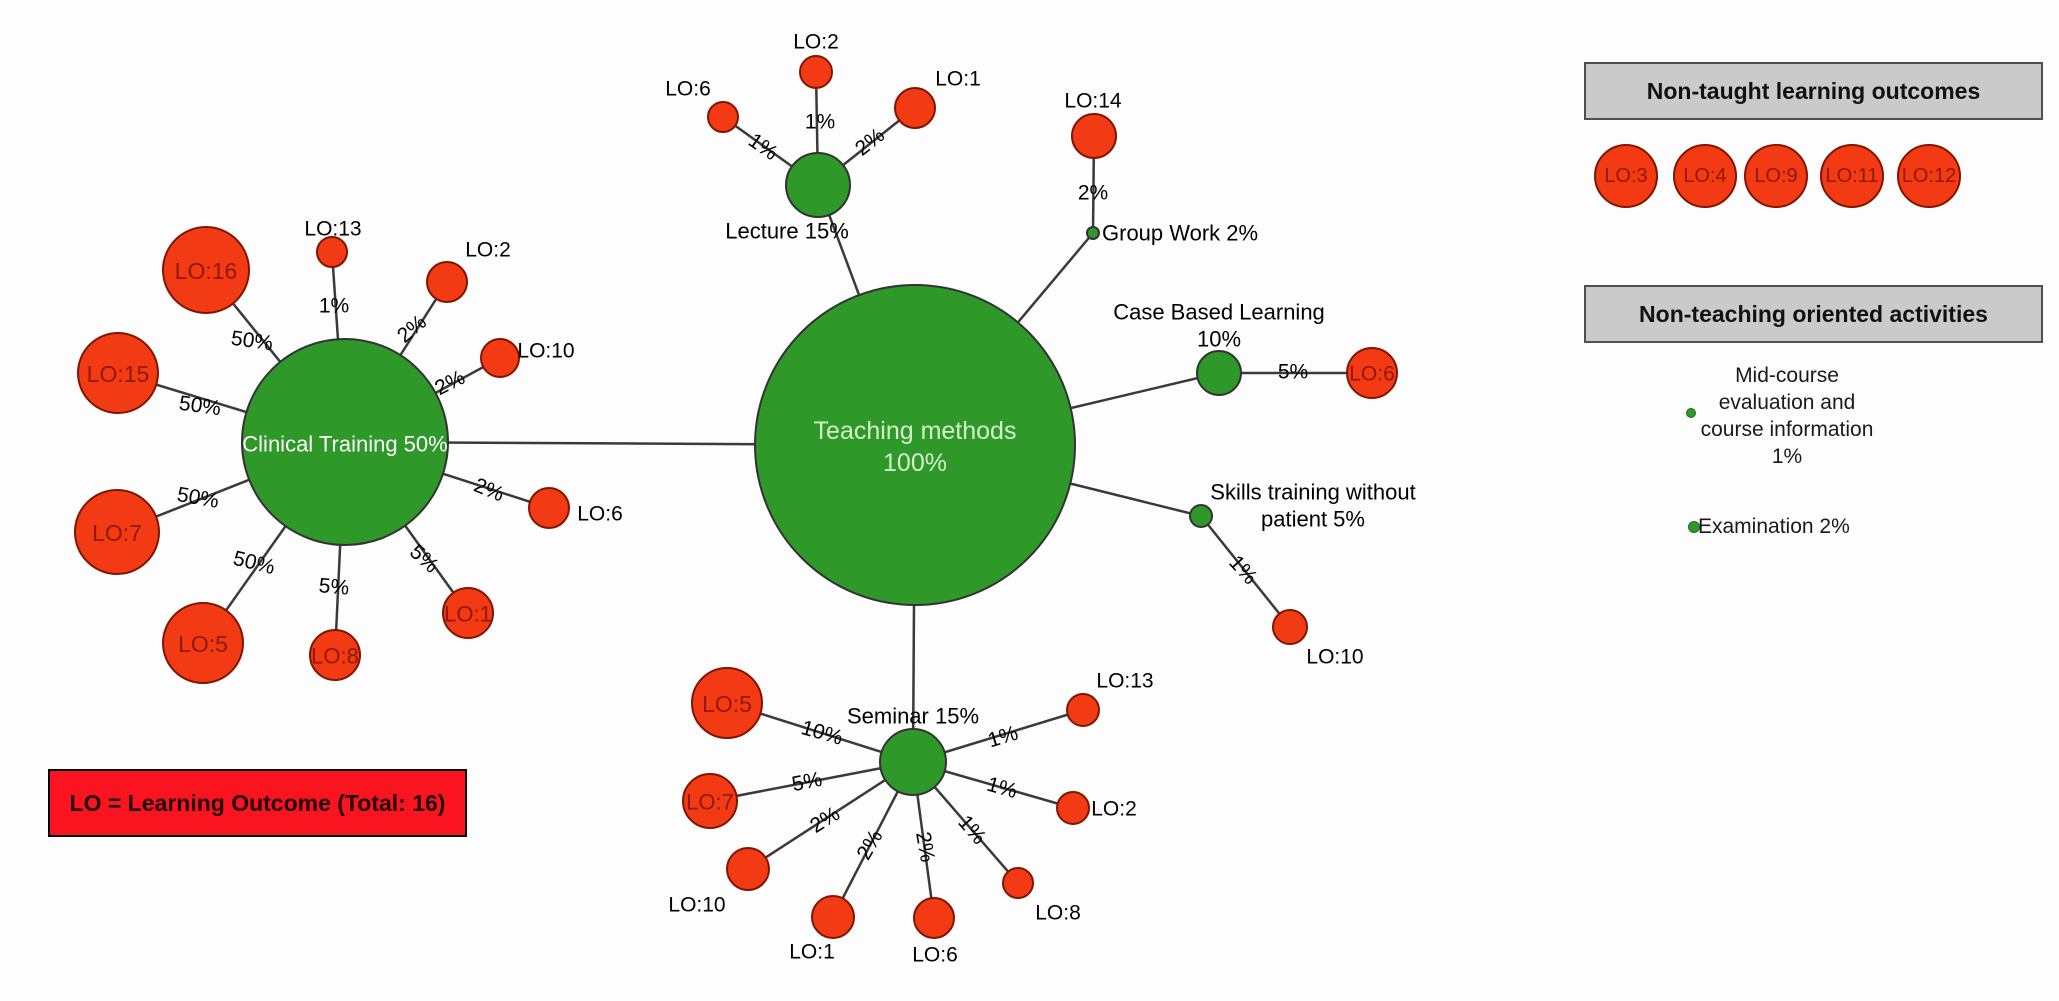 This screenshot has height=1001, width=2059. I want to click on edge-seminar-s7, so click(811, 781).